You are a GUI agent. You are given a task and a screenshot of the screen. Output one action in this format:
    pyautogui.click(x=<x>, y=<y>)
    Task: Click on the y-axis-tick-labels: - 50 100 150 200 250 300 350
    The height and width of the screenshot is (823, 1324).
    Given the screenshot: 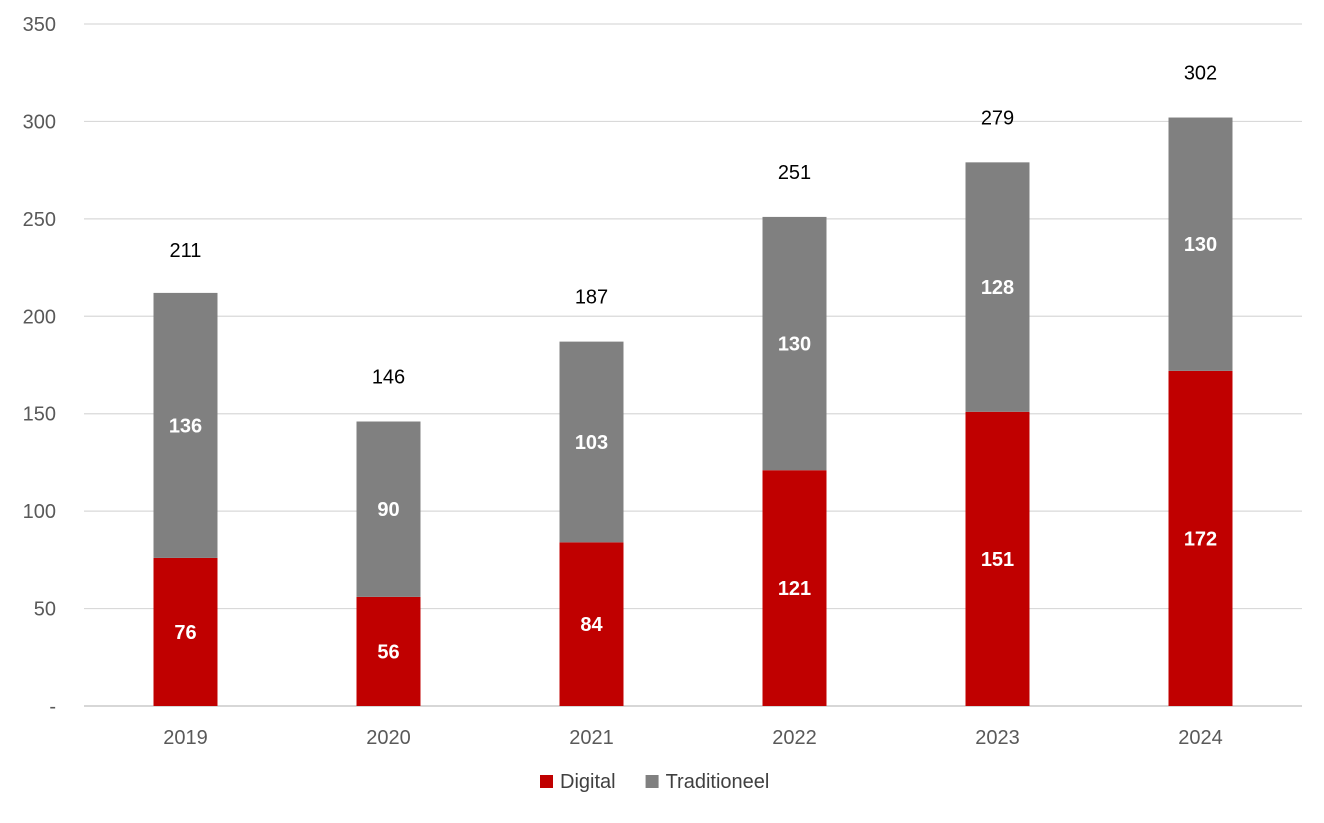 What is the action you would take?
    pyautogui.click(x=39, y=366)
    